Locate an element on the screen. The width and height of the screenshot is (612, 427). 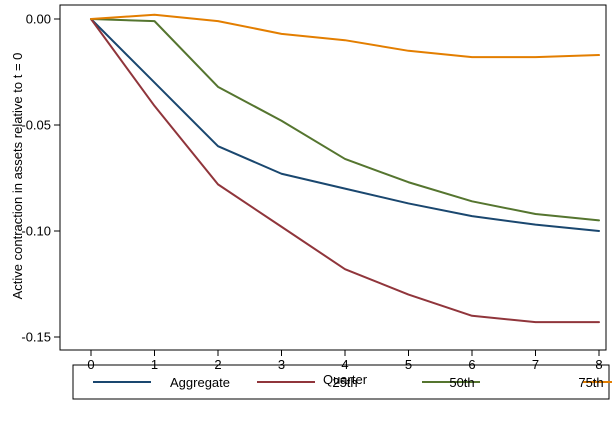
y-tick-label: -0.15 is located at coordinates (36, 337).